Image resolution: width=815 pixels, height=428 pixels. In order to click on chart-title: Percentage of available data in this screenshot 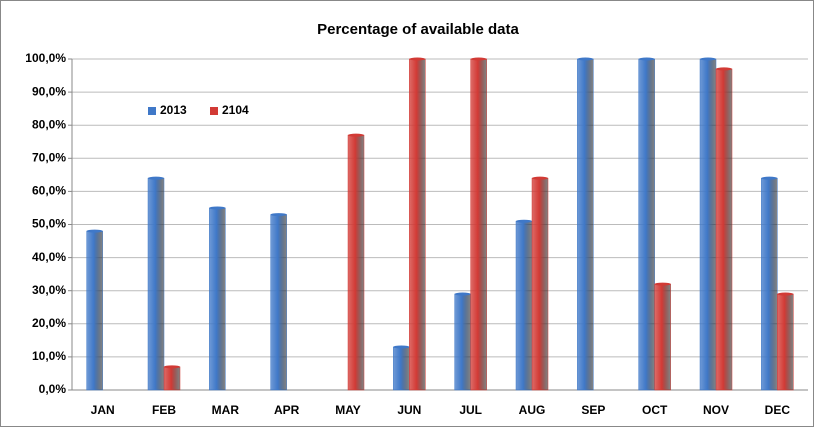, I will do `click(418, 29)`.